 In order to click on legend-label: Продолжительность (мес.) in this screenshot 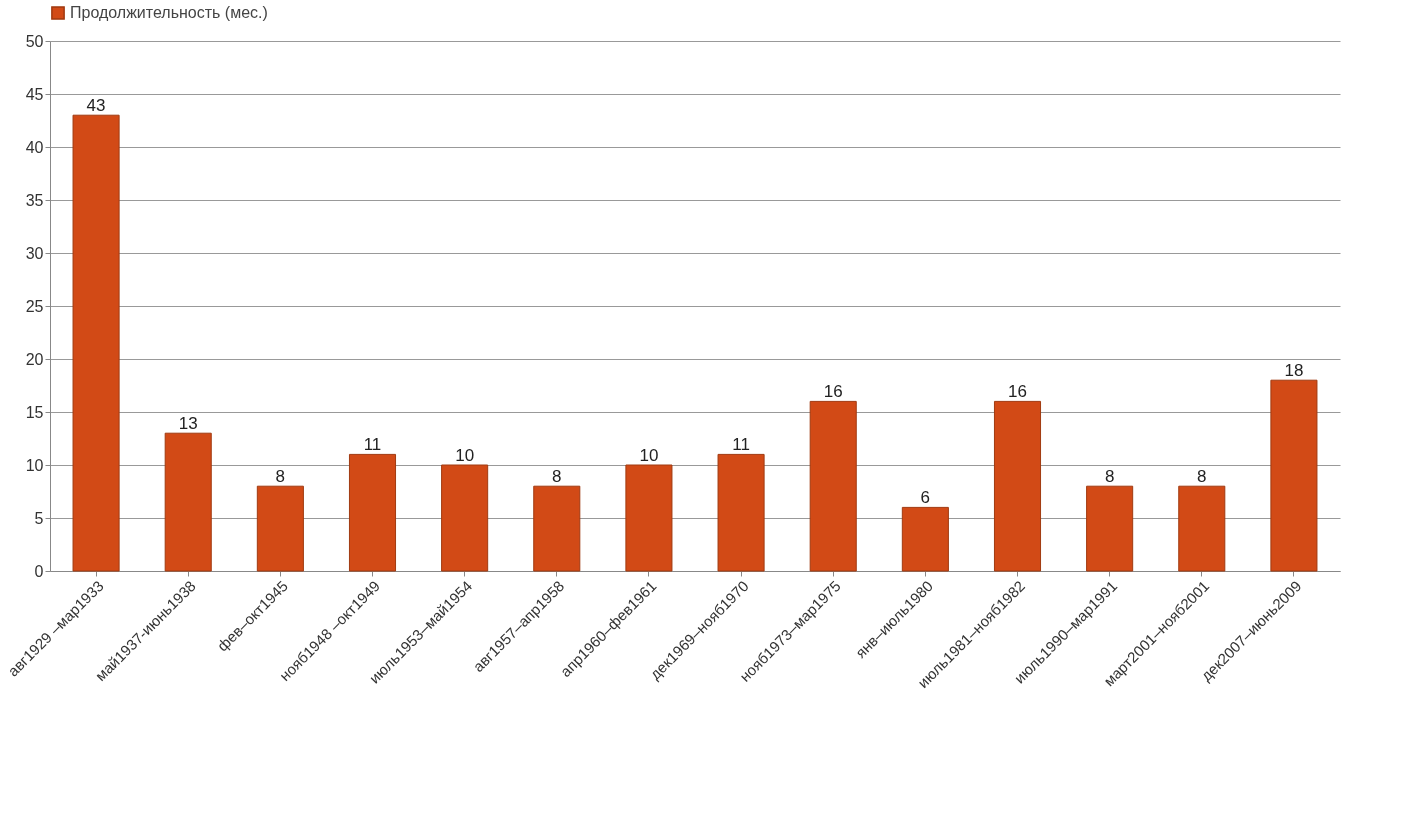, I will do `click(169, 12)`.